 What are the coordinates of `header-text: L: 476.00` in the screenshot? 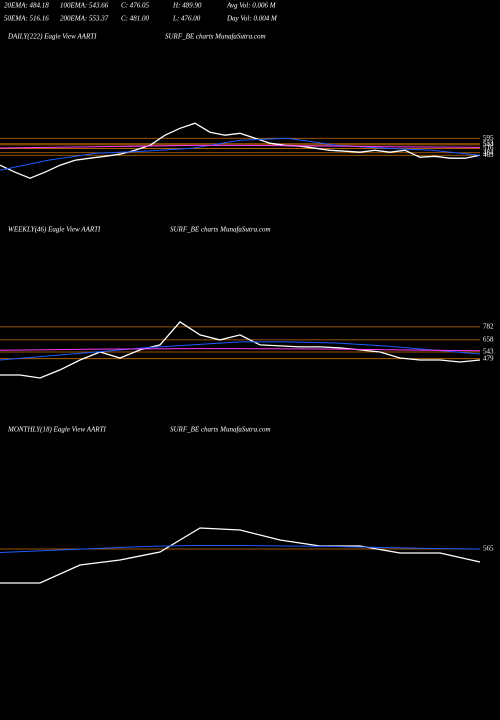 It's located at (186, 19).